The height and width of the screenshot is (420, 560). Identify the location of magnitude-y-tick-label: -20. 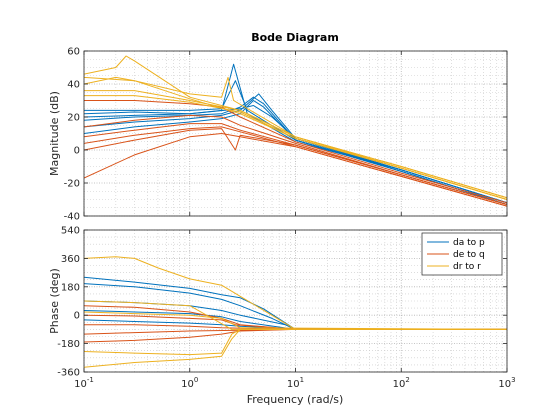
(72, 184).